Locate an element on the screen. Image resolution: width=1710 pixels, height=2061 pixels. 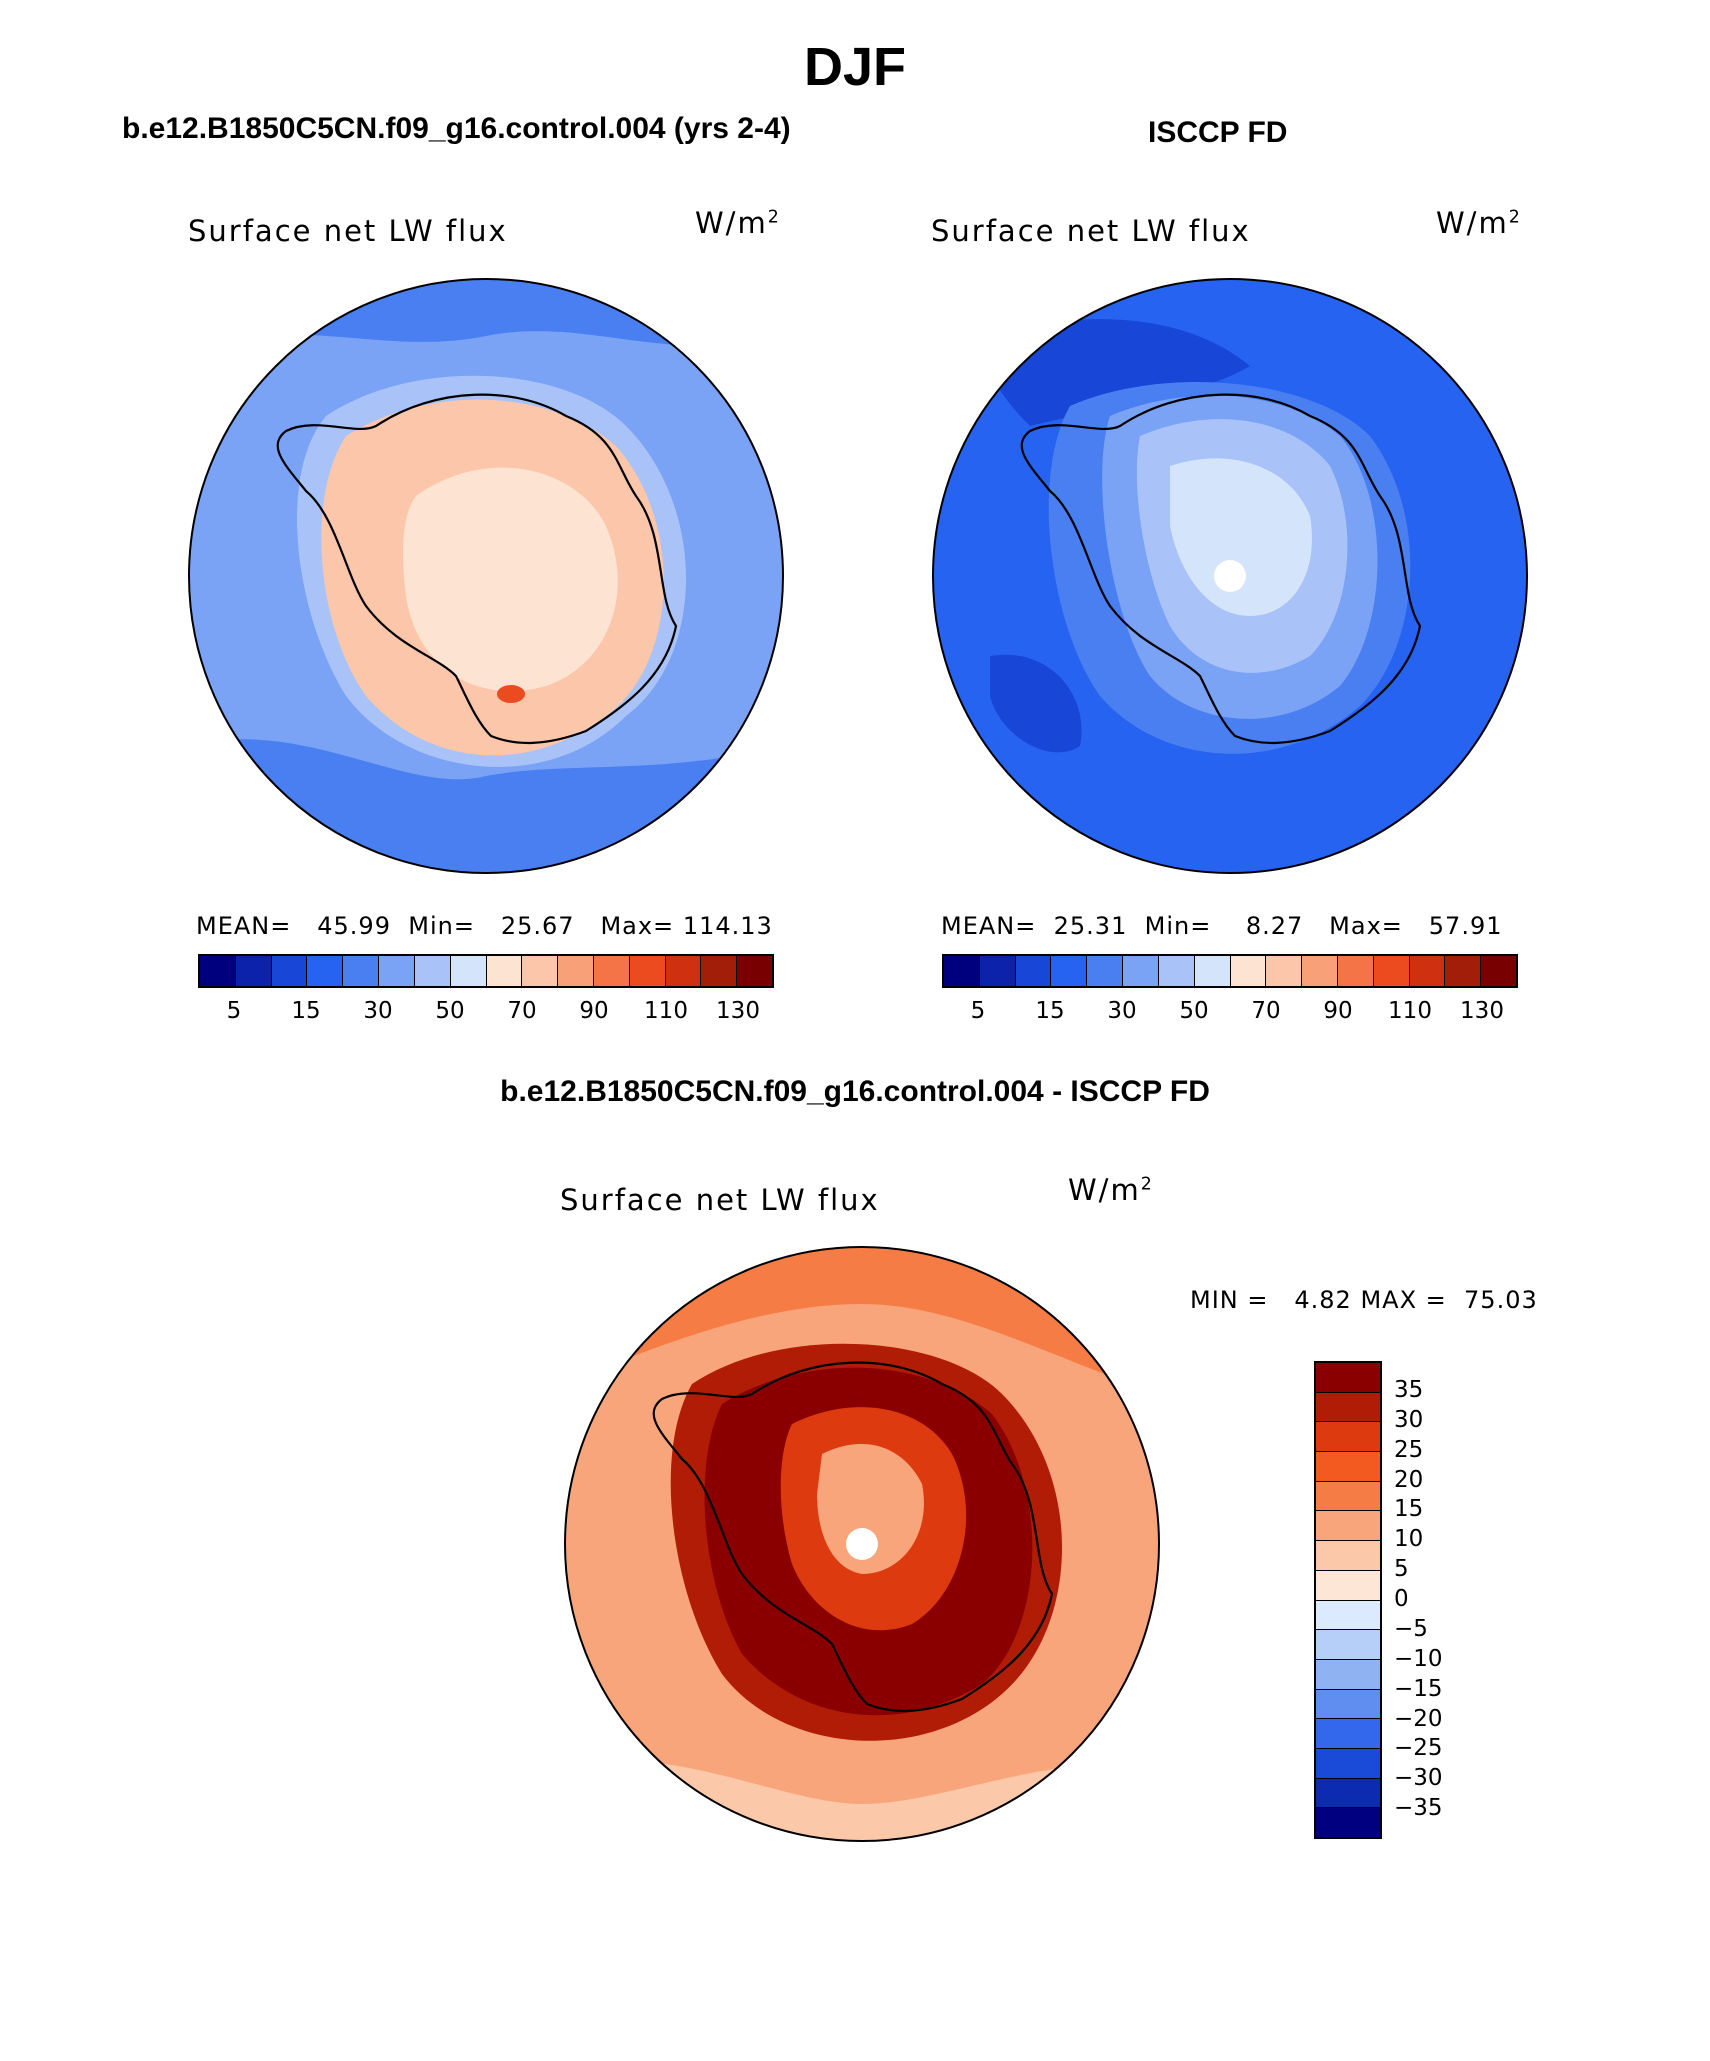
diff-colorbar-tick-label: 20 is located at coordinates (1409, 1479).